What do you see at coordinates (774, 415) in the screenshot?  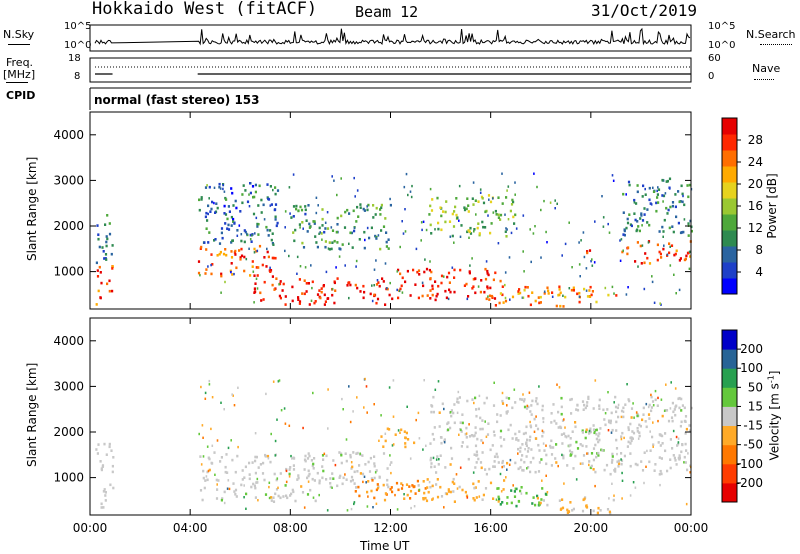 I see `velocity-colorbar-label: Velocity [m s-1]` at bounding box center [774, 415].